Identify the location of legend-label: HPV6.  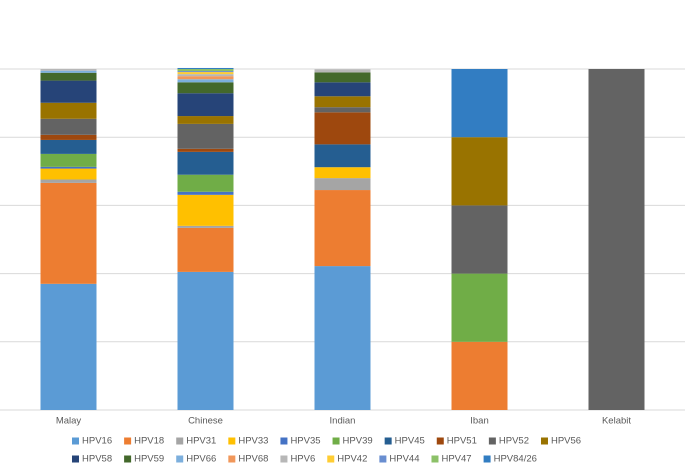
(302, 459).